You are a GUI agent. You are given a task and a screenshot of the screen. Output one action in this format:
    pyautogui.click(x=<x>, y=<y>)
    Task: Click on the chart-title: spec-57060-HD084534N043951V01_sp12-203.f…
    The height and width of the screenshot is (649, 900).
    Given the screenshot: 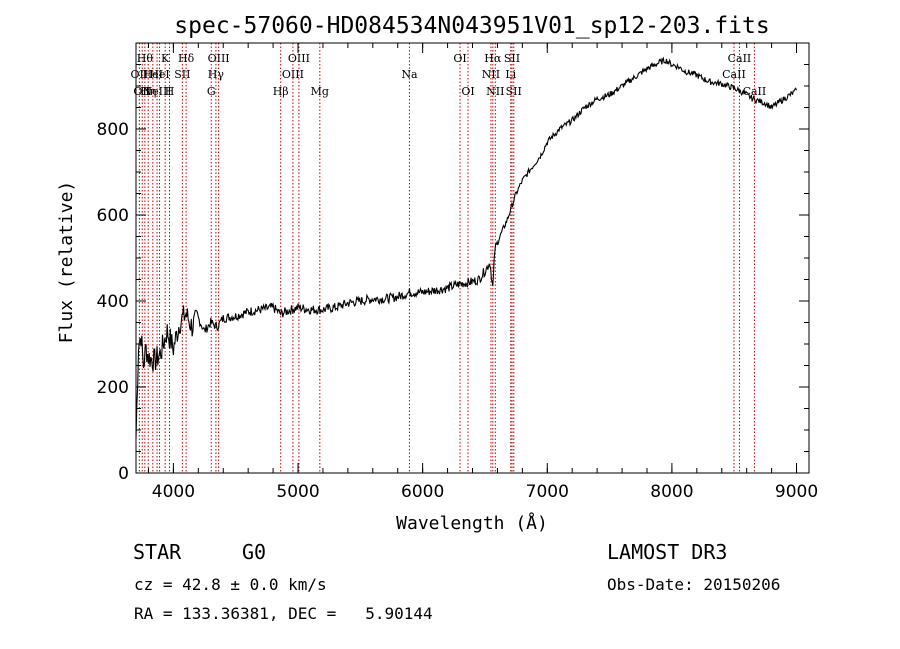 What is the action you would take?
    pyautogui.click(x=471, y=26)
    